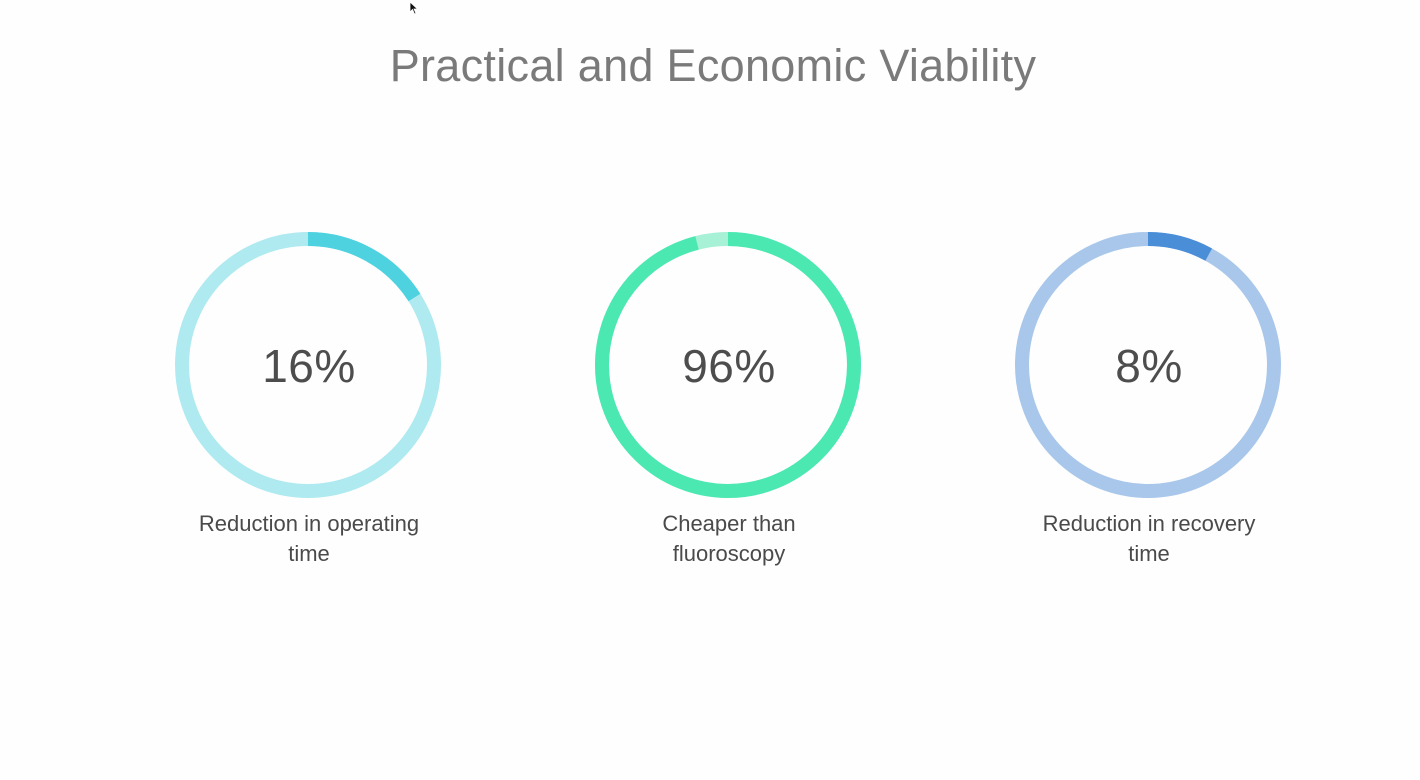 Image resolution: width=1420 pixels, height=780 pixels. Describe the element at coordinates (414, 10) in the screenshot. I see `mouse-pointer-icon` at that location.